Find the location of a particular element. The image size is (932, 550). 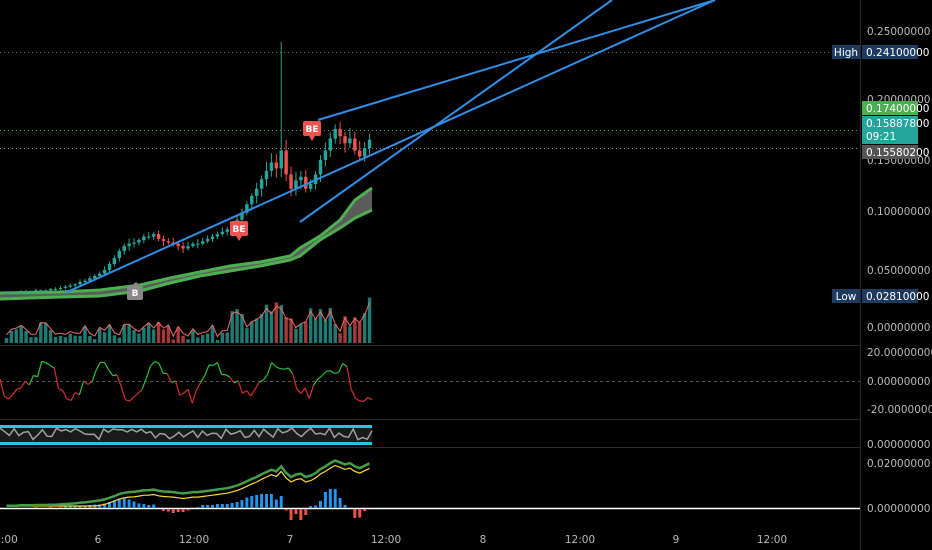

macd-pane is located at coordinates (430, 489).